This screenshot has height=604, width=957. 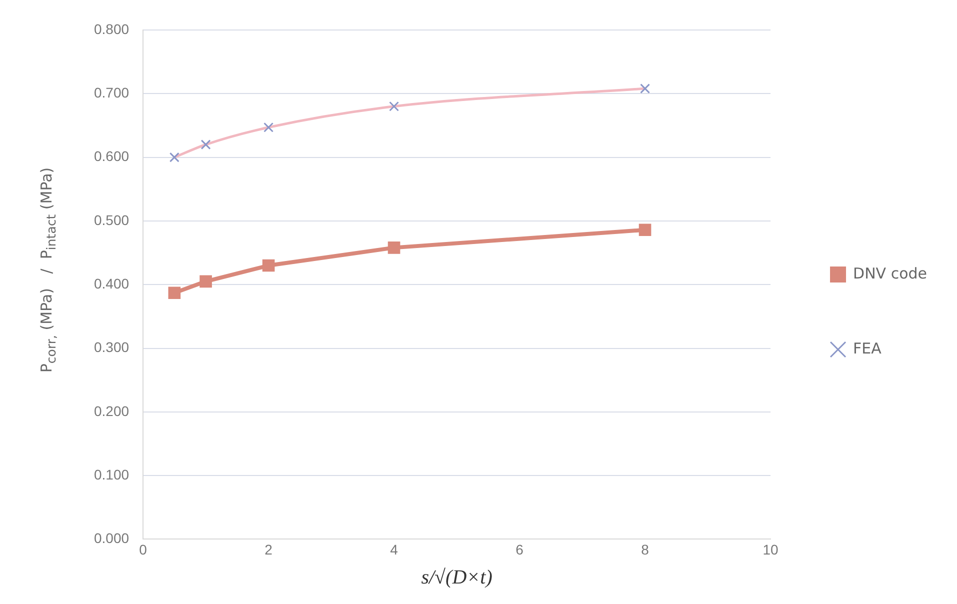 What do you see at coordinates (394, 549) in the screenshot?
I see `x-tick-label: 4` at bounding box center [394, 549].